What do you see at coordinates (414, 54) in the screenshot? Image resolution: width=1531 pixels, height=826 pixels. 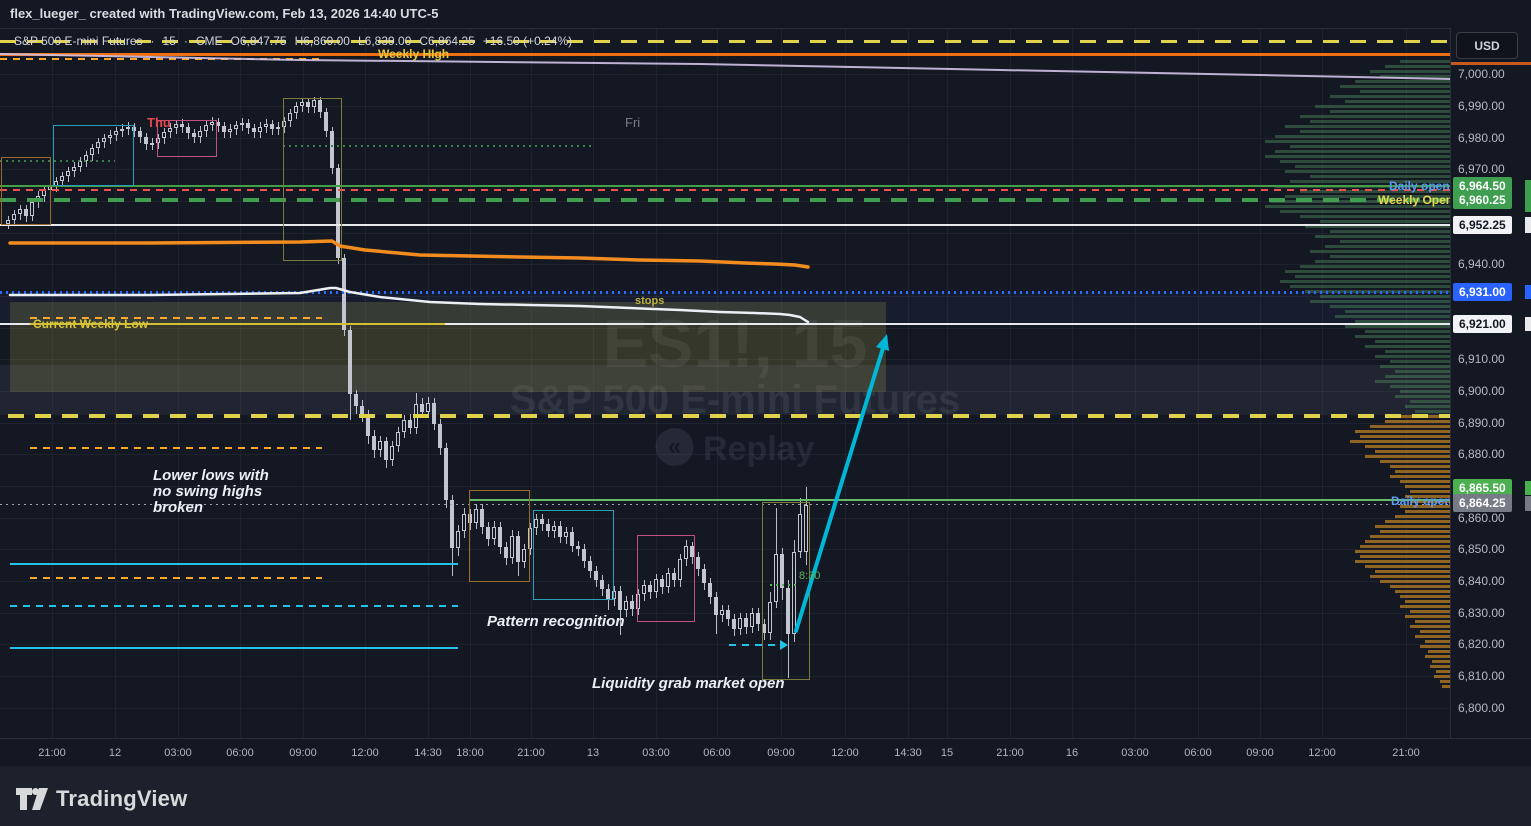 I see `weekly-high-label: Weekly HIgh` at bounding box center [414, 54].